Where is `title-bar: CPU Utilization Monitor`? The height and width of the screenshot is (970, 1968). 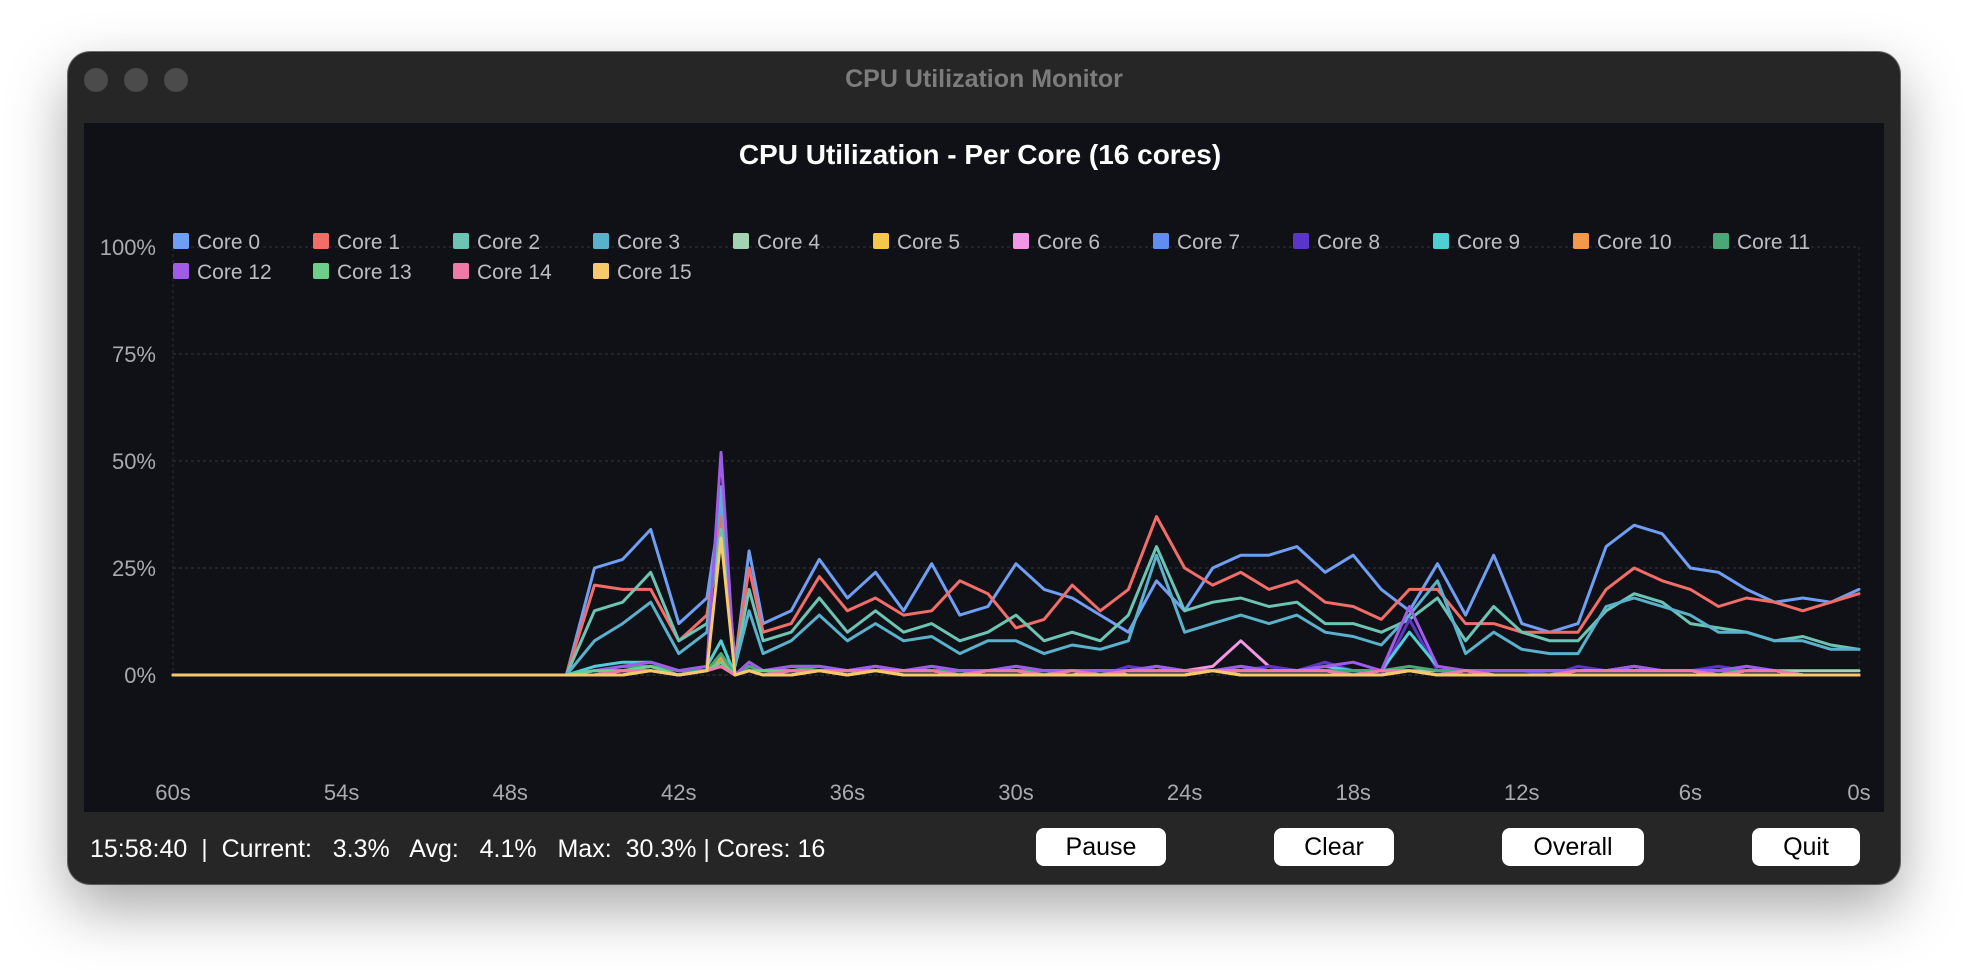 title-bar: CPU Utilization Monitor is located at coordinates (984, 80).